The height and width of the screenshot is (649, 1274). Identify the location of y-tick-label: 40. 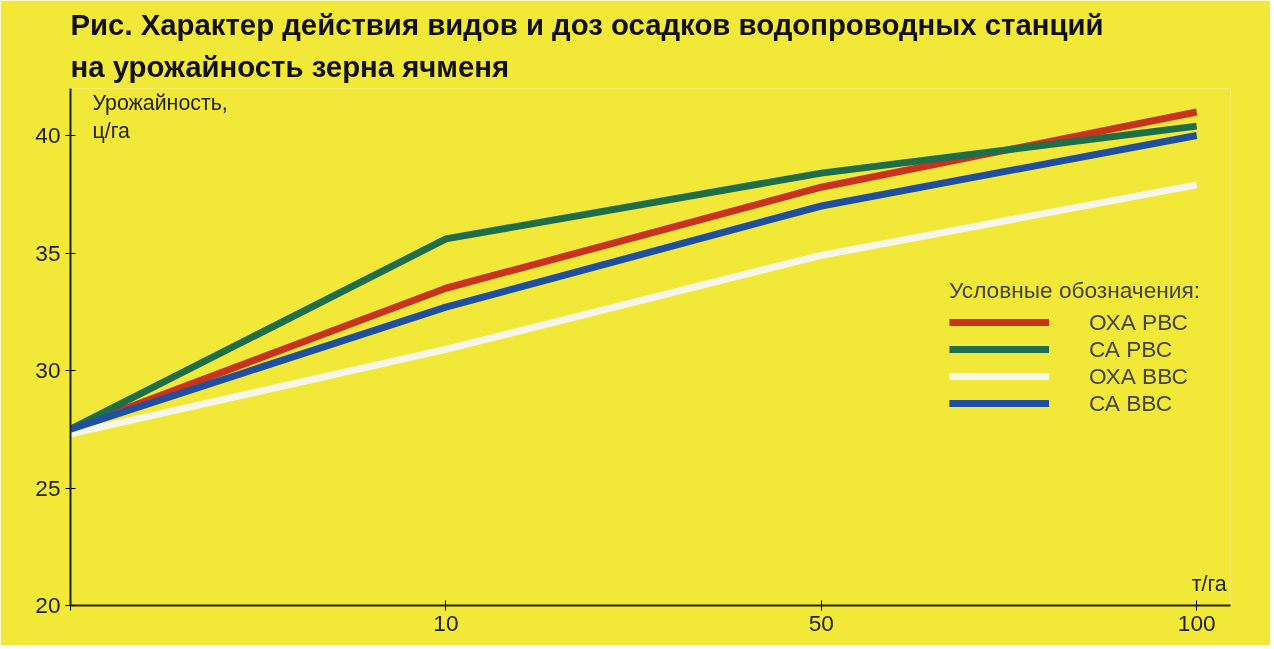
(48, 135).